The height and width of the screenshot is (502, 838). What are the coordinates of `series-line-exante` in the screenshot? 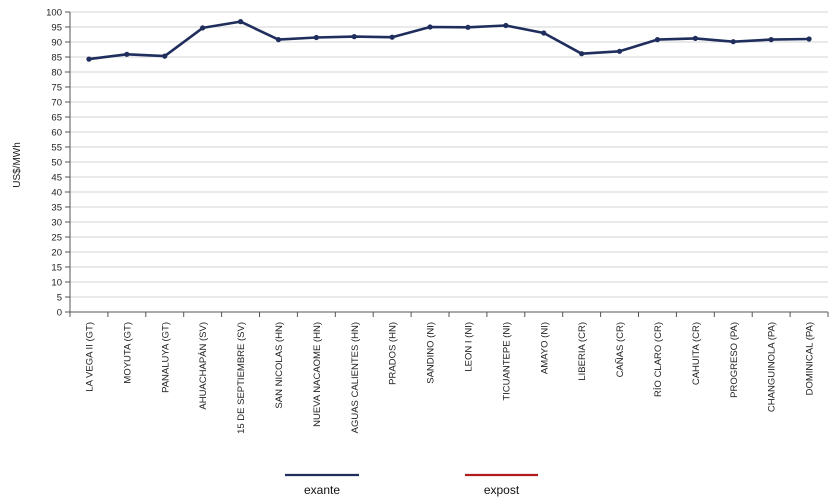 It's located at (449, 40).